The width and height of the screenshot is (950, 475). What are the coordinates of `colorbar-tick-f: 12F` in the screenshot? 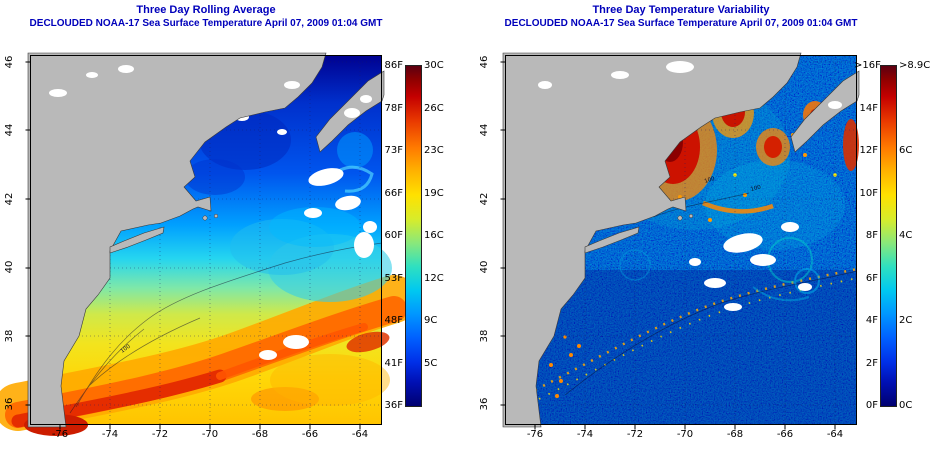 It's located at (868, 150).